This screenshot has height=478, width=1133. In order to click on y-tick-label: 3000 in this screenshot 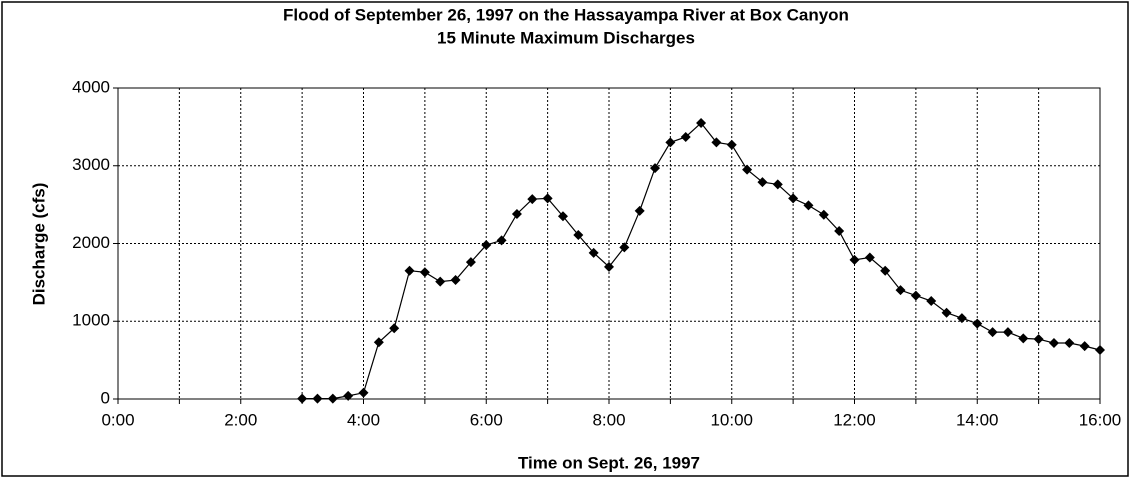, I will do `click(91, 164)`.